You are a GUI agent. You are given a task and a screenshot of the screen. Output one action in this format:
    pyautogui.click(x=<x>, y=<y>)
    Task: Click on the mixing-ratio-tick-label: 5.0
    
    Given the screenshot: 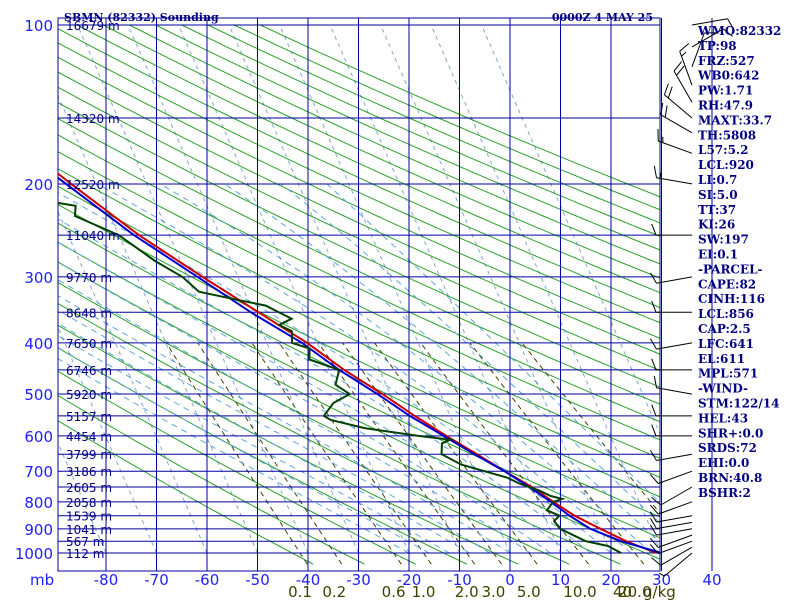 What is the action you would take?
    pyautogui.click(x=529, y=591)
    